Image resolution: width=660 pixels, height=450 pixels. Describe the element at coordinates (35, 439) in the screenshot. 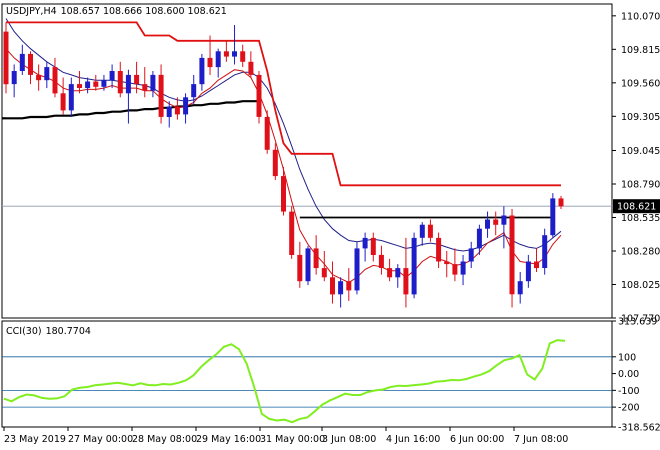

I see `time-tick-label: 23 May 2019` at that location.